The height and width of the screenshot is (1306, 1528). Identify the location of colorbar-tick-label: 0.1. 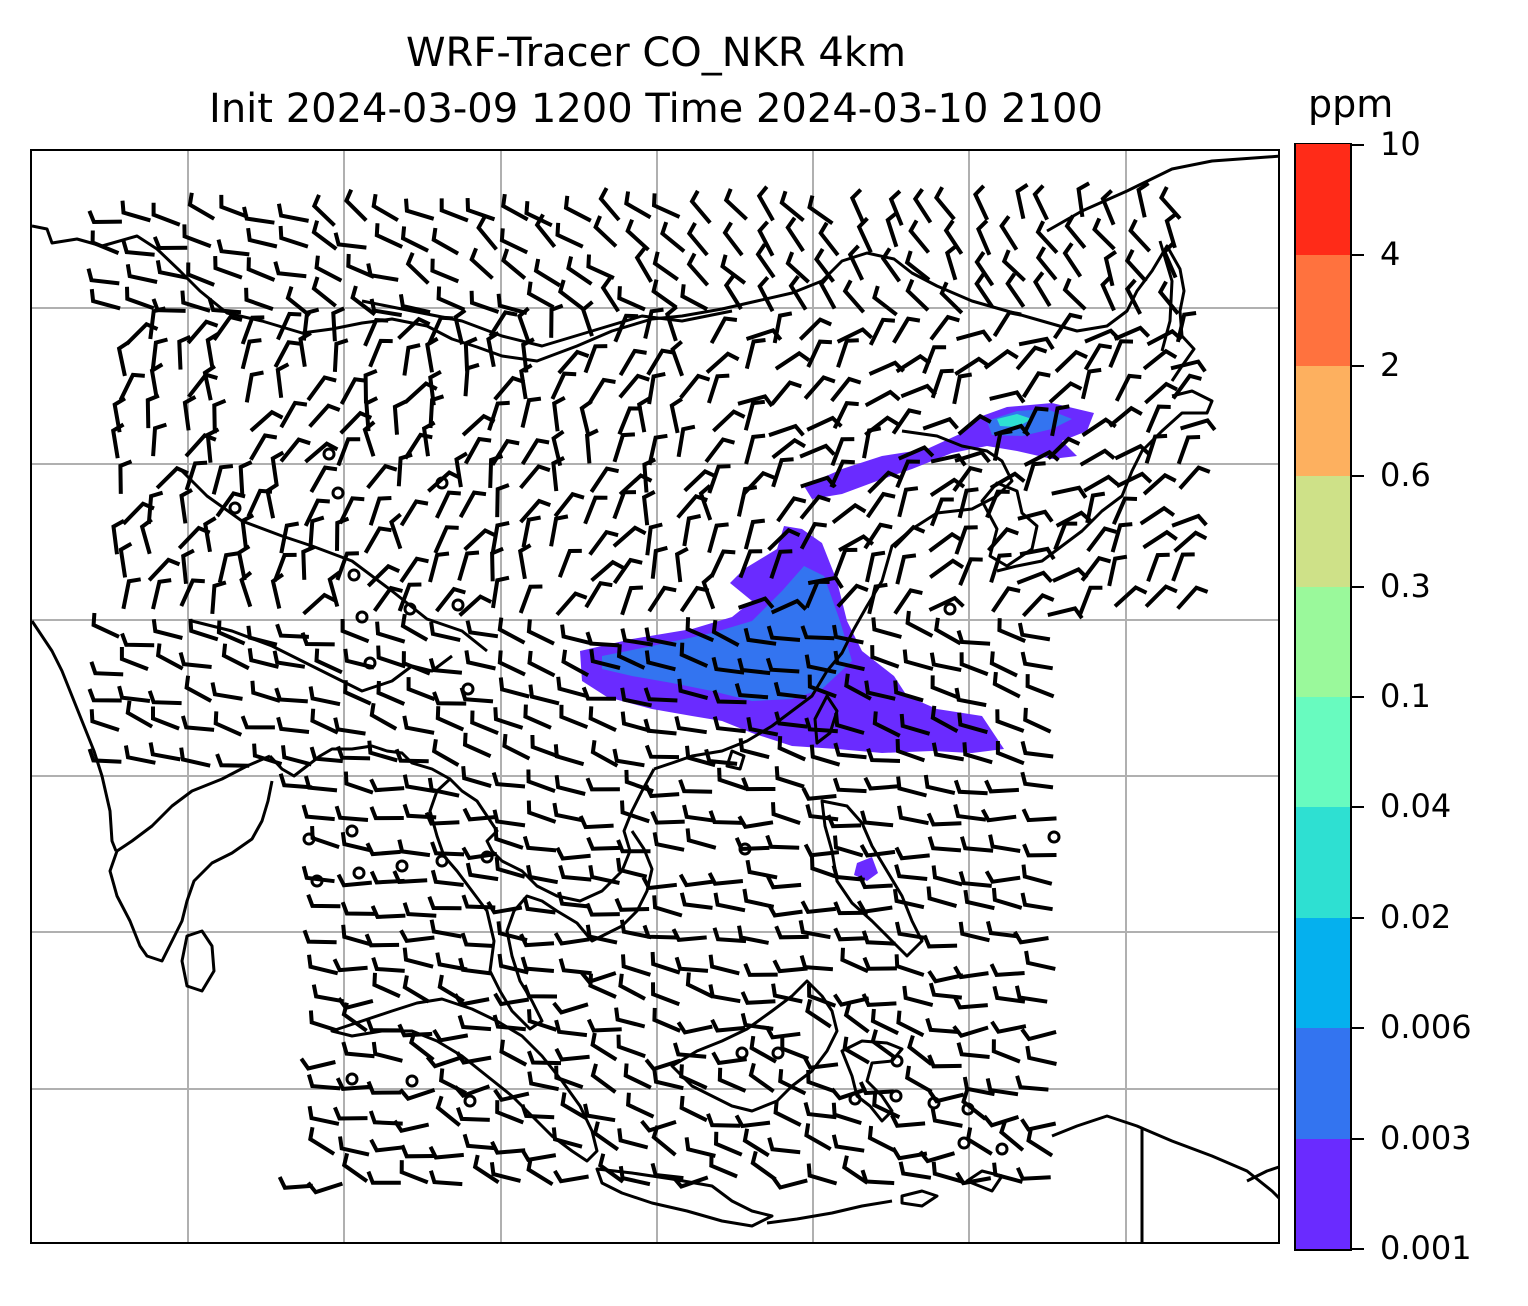
(1405, 696).